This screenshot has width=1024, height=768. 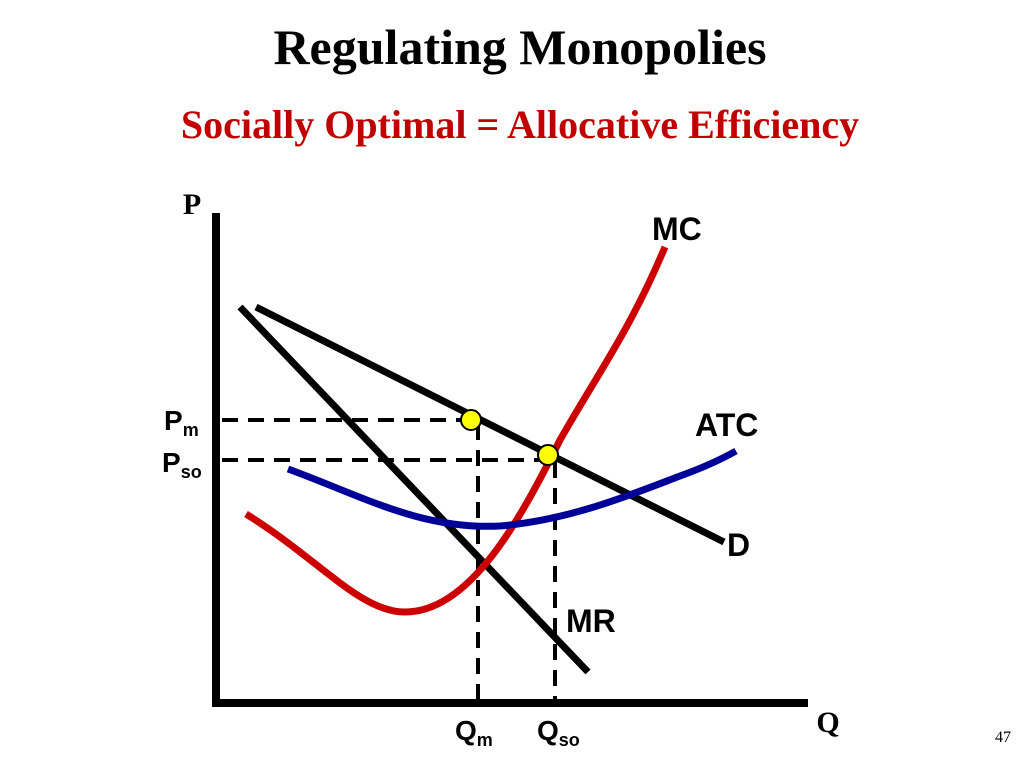 What do you see at coordinates (548, 455) in the screenshot?
I see `socially-optimal-point` at bounding box center [548, 455].